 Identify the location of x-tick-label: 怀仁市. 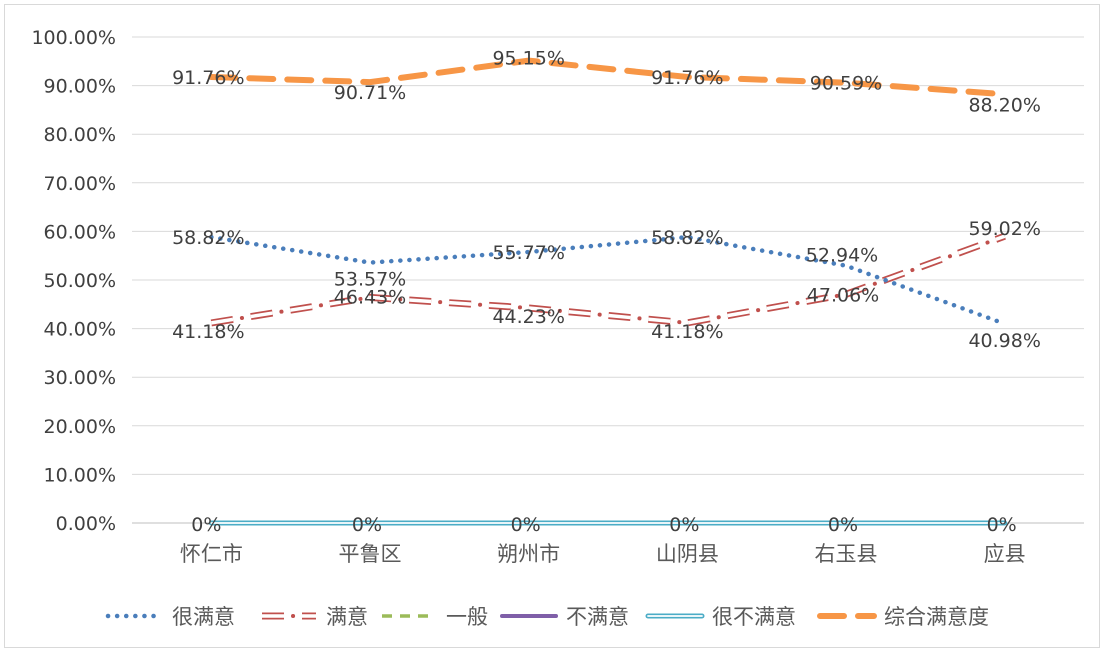
(211, 554).